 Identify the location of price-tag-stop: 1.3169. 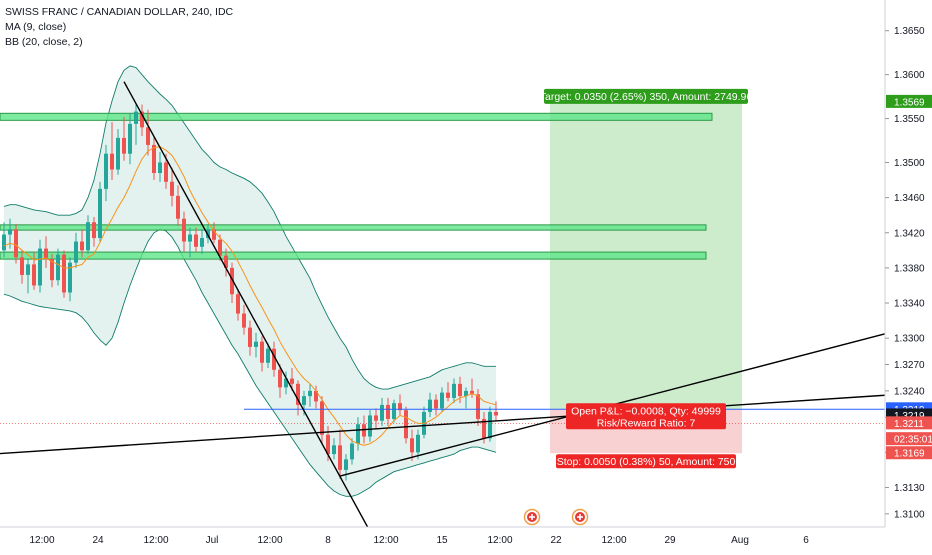
(909, 453).